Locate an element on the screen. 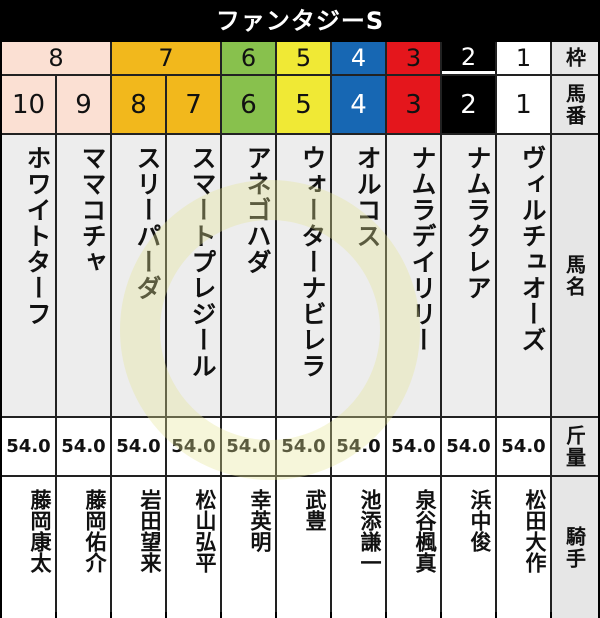  horse-name: ママコチャ is located at coordinates (83, 275).